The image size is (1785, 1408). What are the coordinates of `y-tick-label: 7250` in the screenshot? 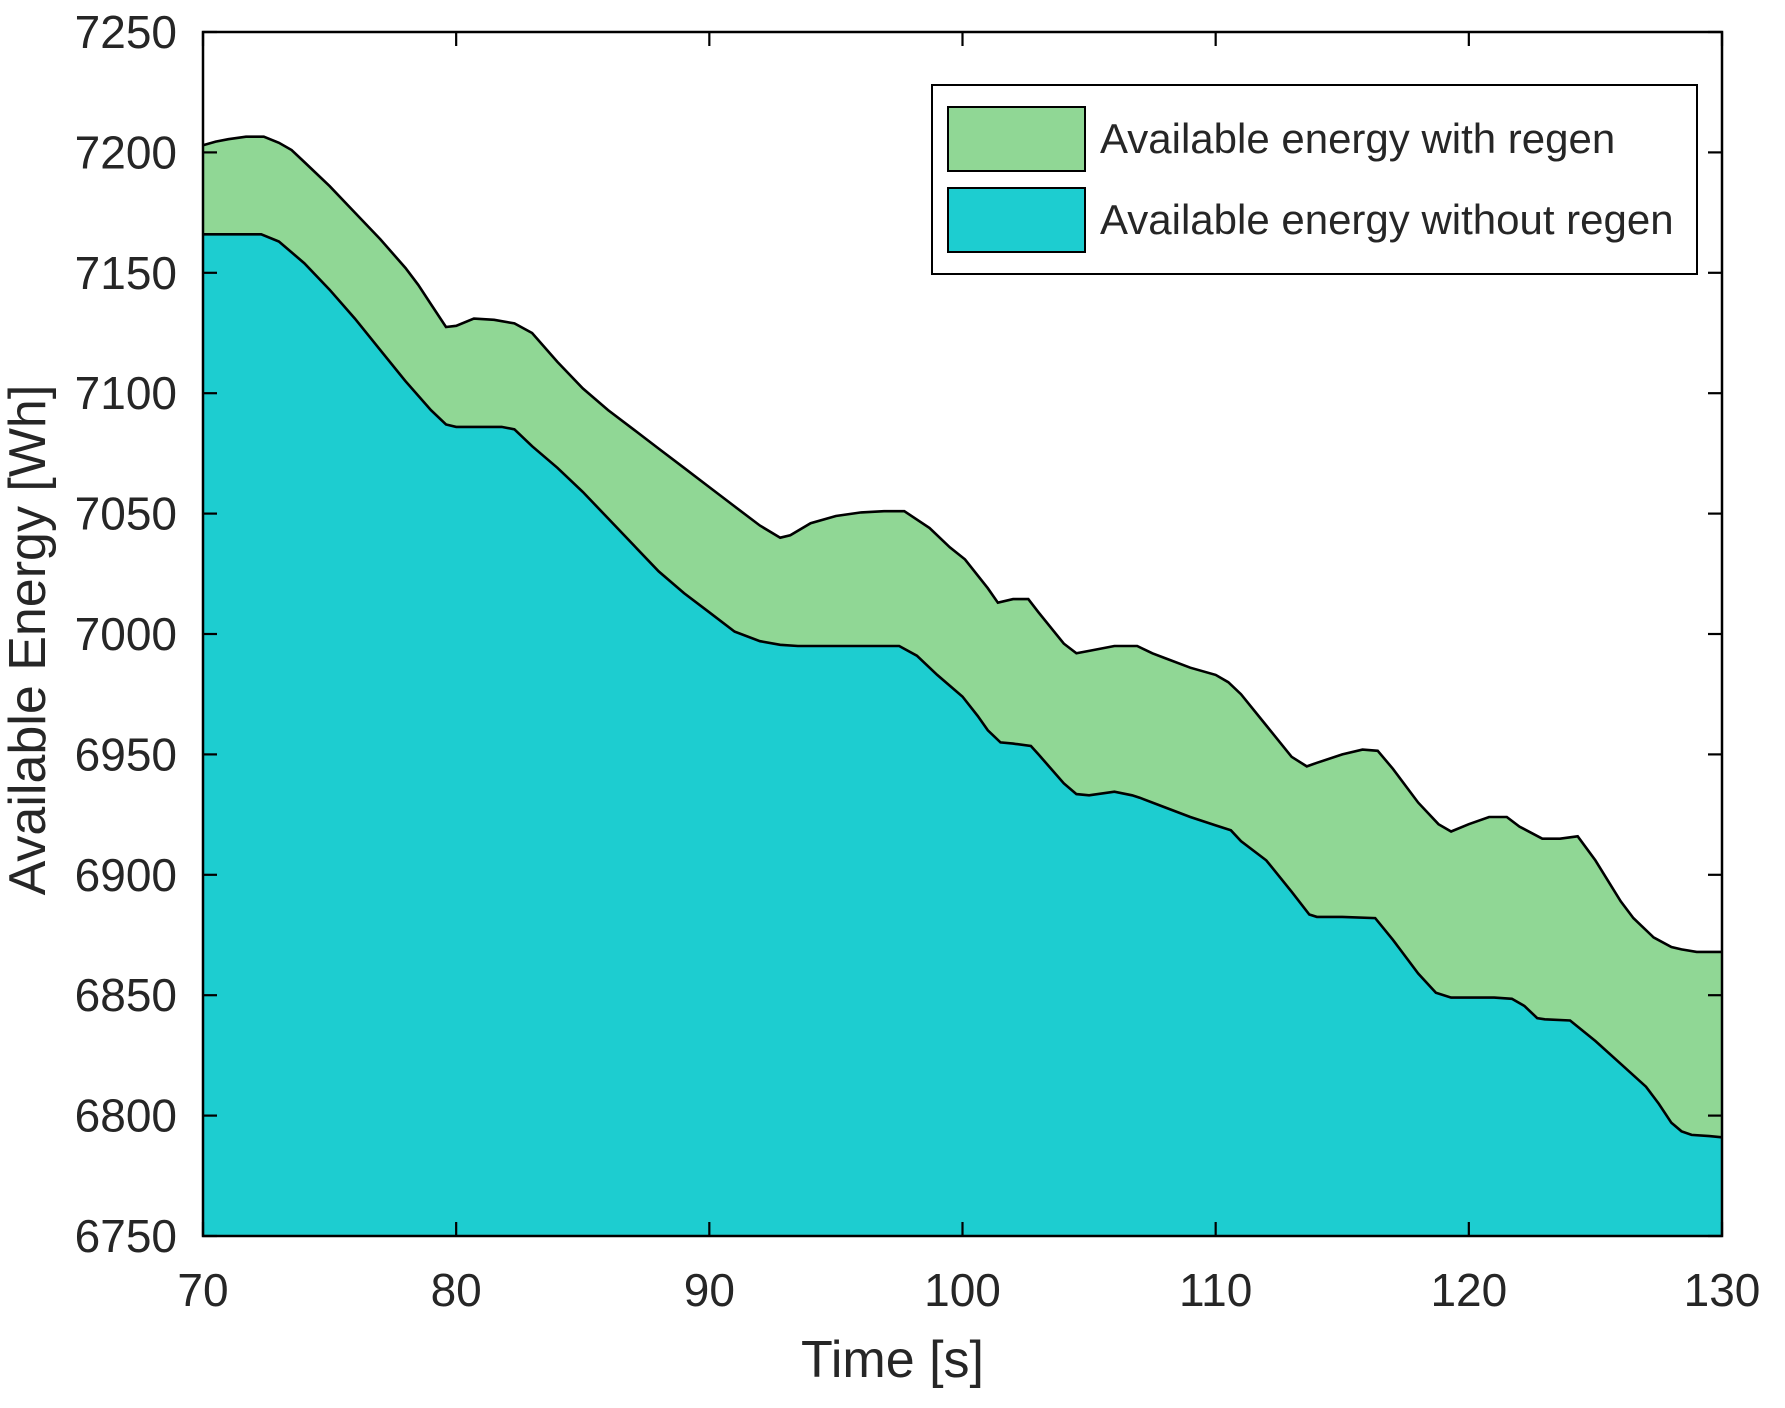 It's located at (126, 32).